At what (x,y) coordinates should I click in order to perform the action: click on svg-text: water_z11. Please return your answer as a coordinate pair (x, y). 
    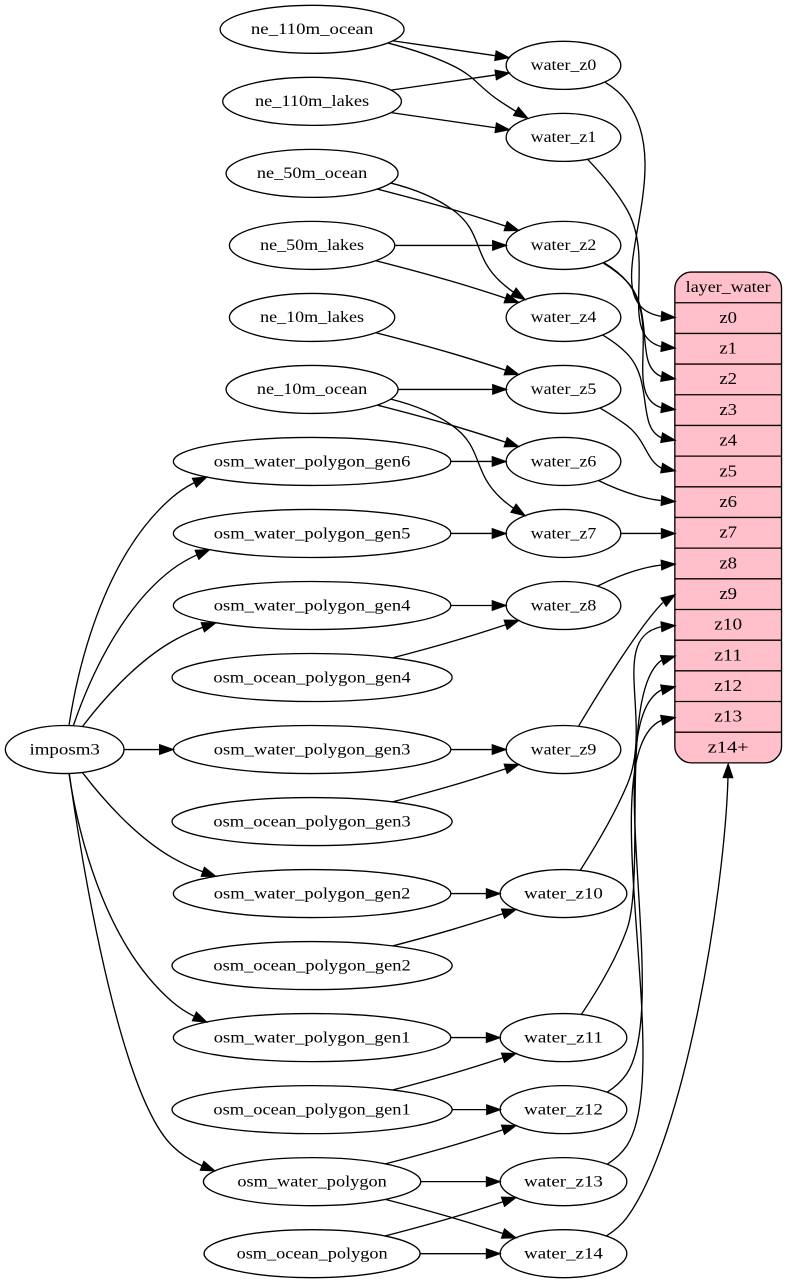
    Looking at the image, I should click on (563, 1037).